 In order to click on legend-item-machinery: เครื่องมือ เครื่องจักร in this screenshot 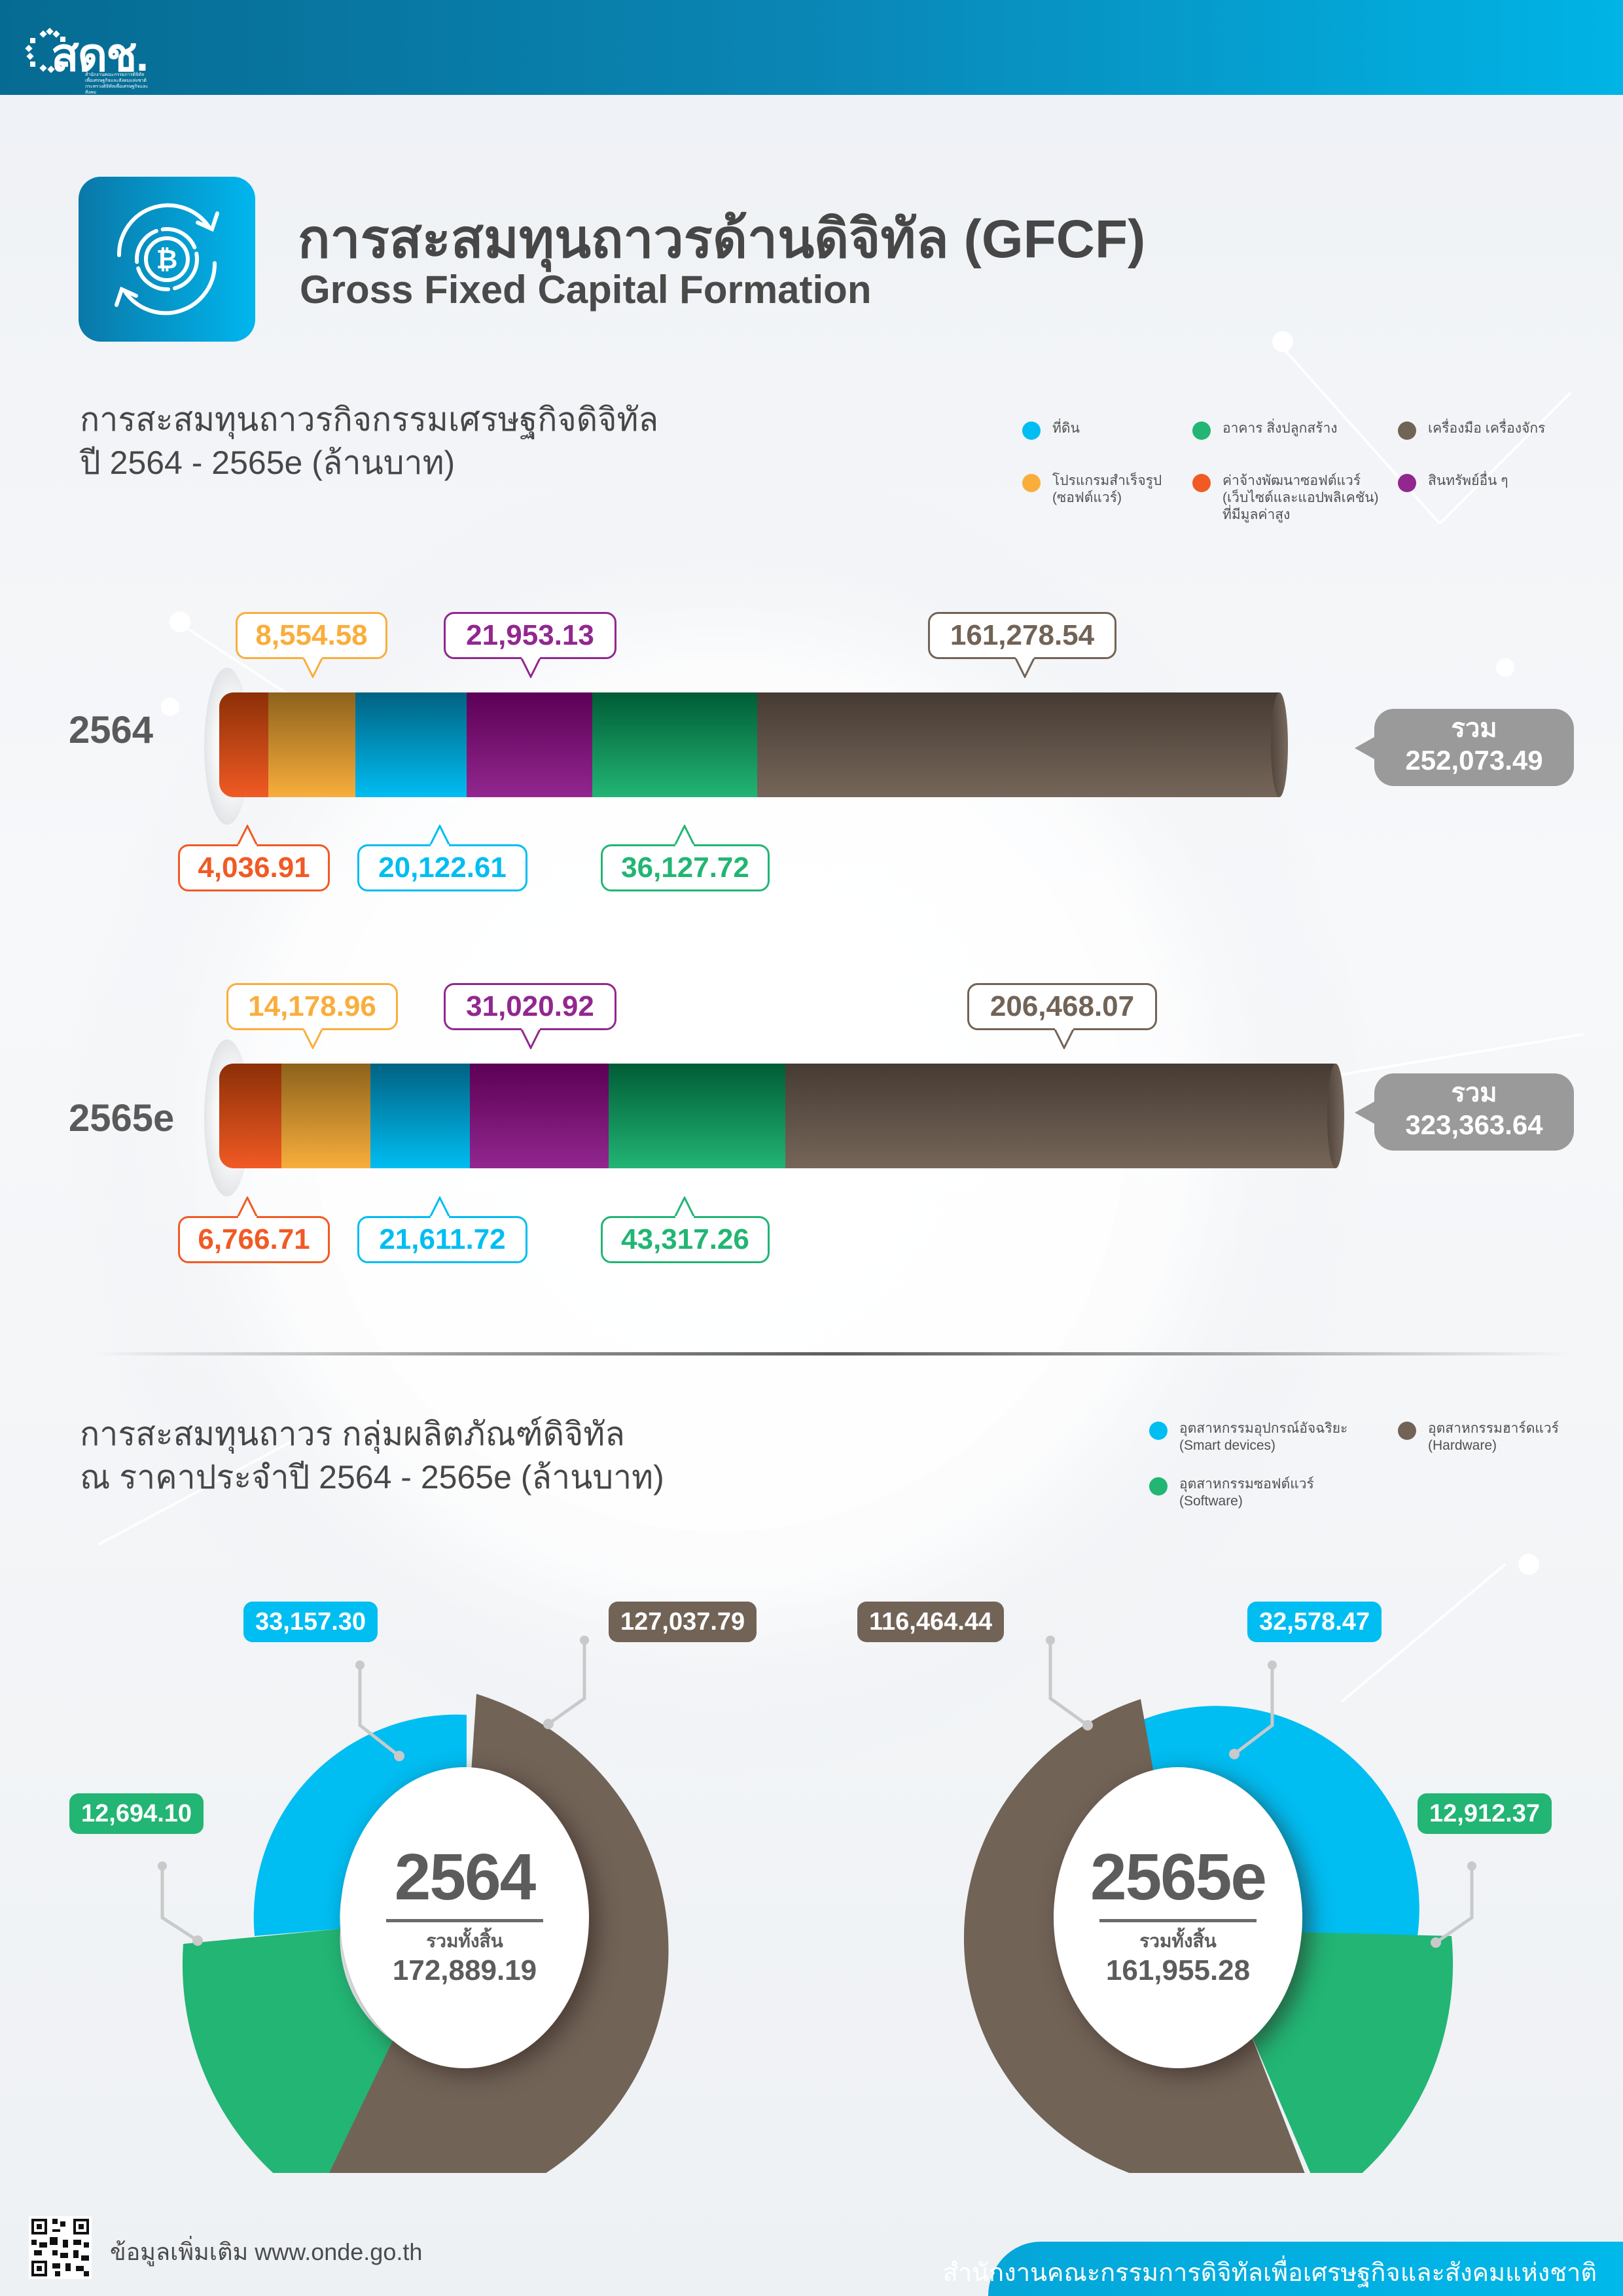, I will do `click(1472, 430)`.